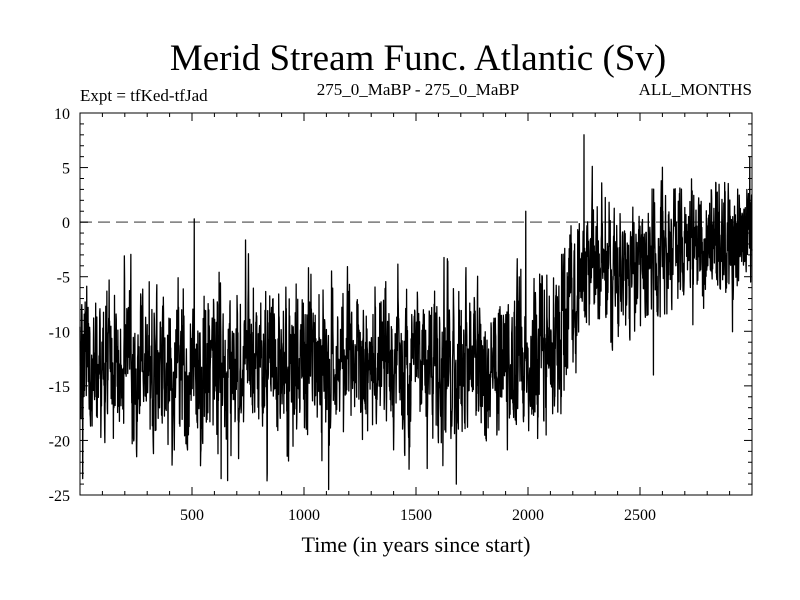  What do you see at coordinates (304, 515) in the screenshot?
I see `x-tick-label: 1000` at bounding box center [304, 515].